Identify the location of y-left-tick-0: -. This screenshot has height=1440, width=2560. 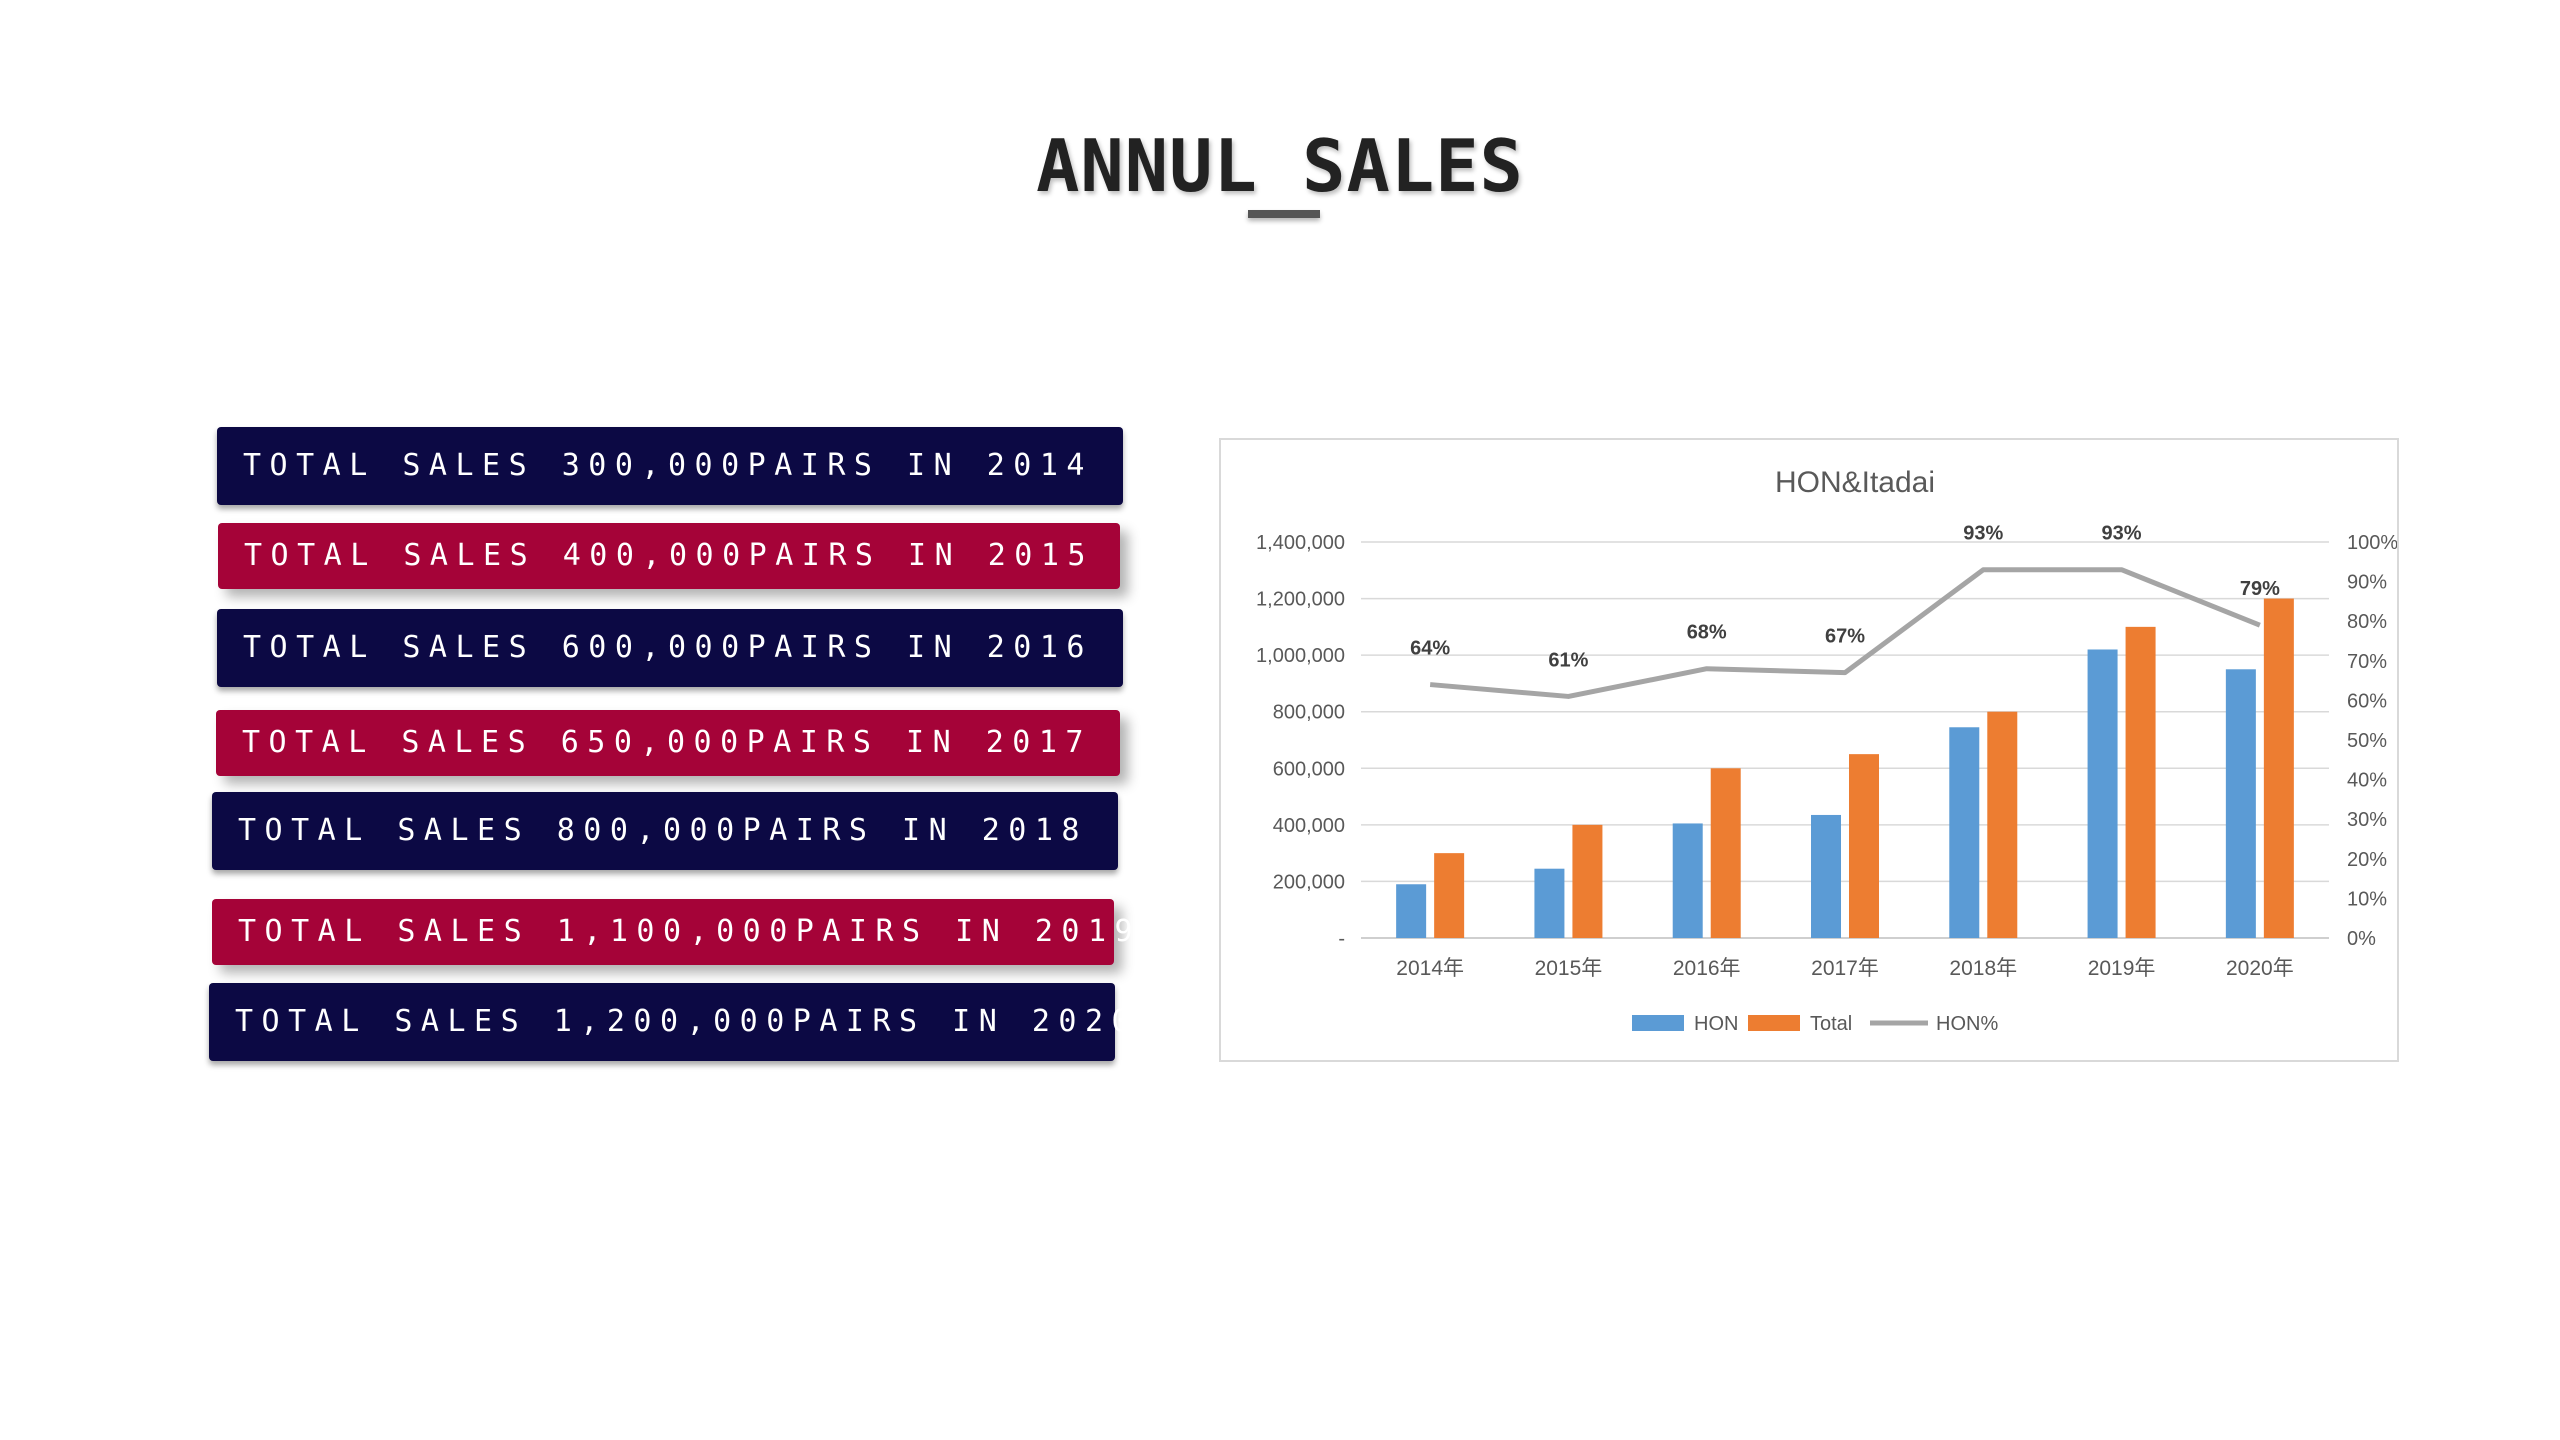
(1341, 939).